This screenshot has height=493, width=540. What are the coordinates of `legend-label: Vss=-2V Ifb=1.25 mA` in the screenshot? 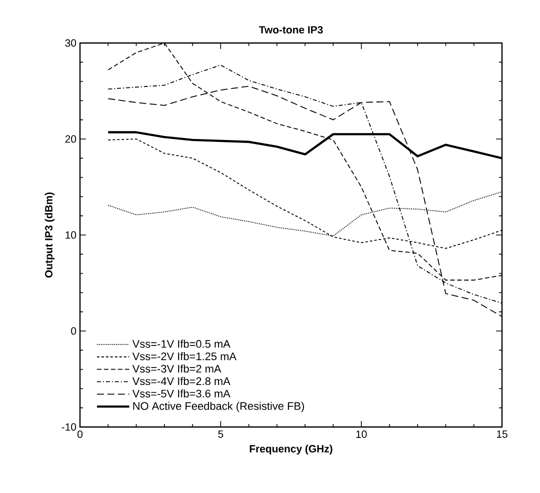 It's located at (184, 356).